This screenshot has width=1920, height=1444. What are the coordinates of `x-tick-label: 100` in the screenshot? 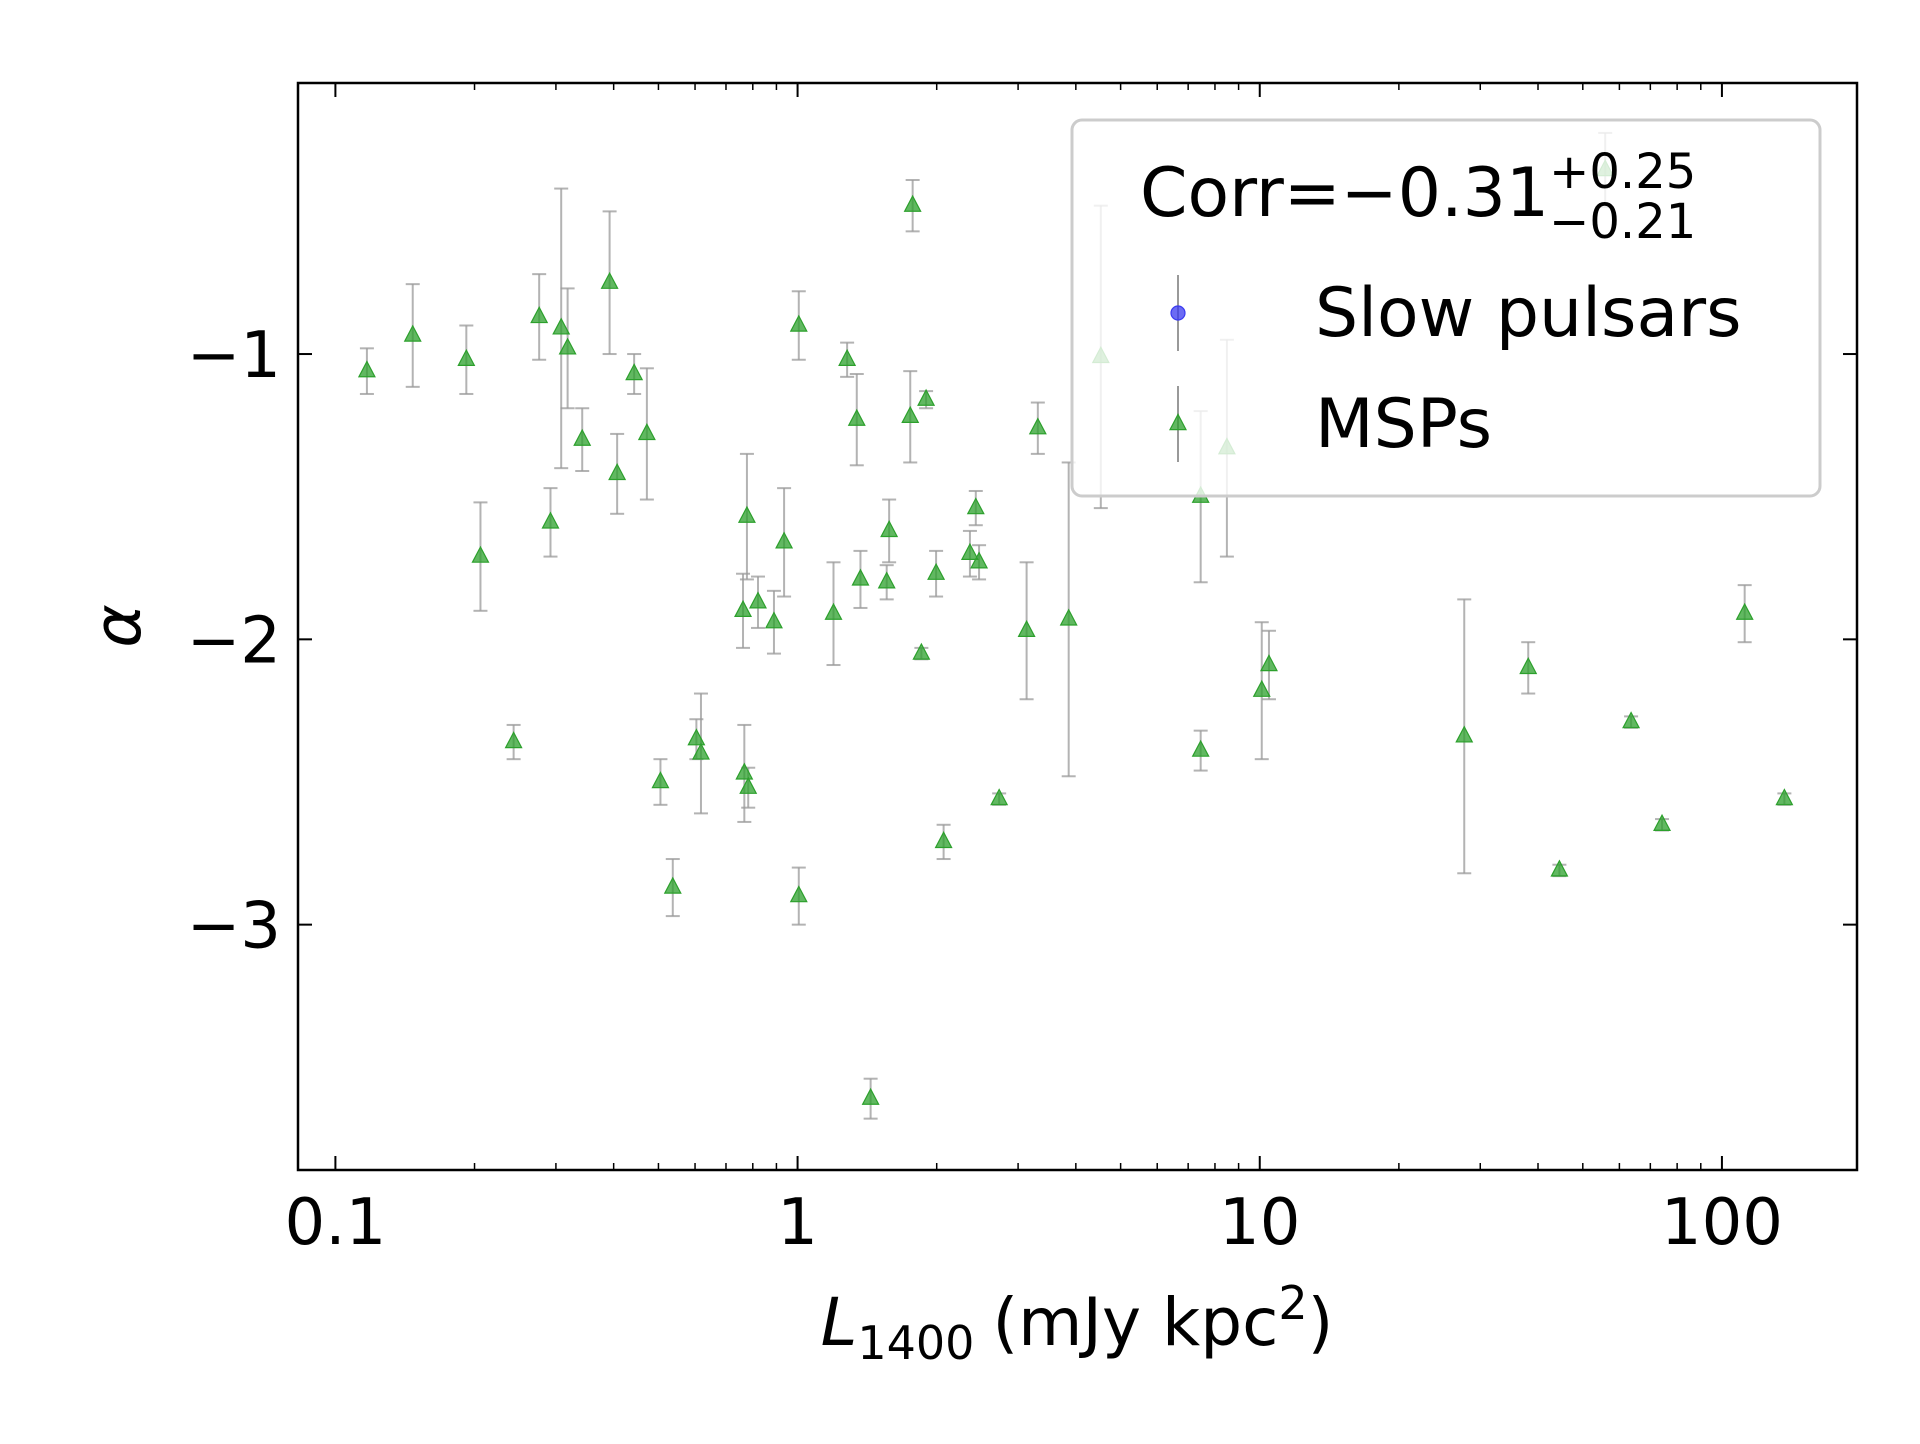 It's located at (1722, 1223).